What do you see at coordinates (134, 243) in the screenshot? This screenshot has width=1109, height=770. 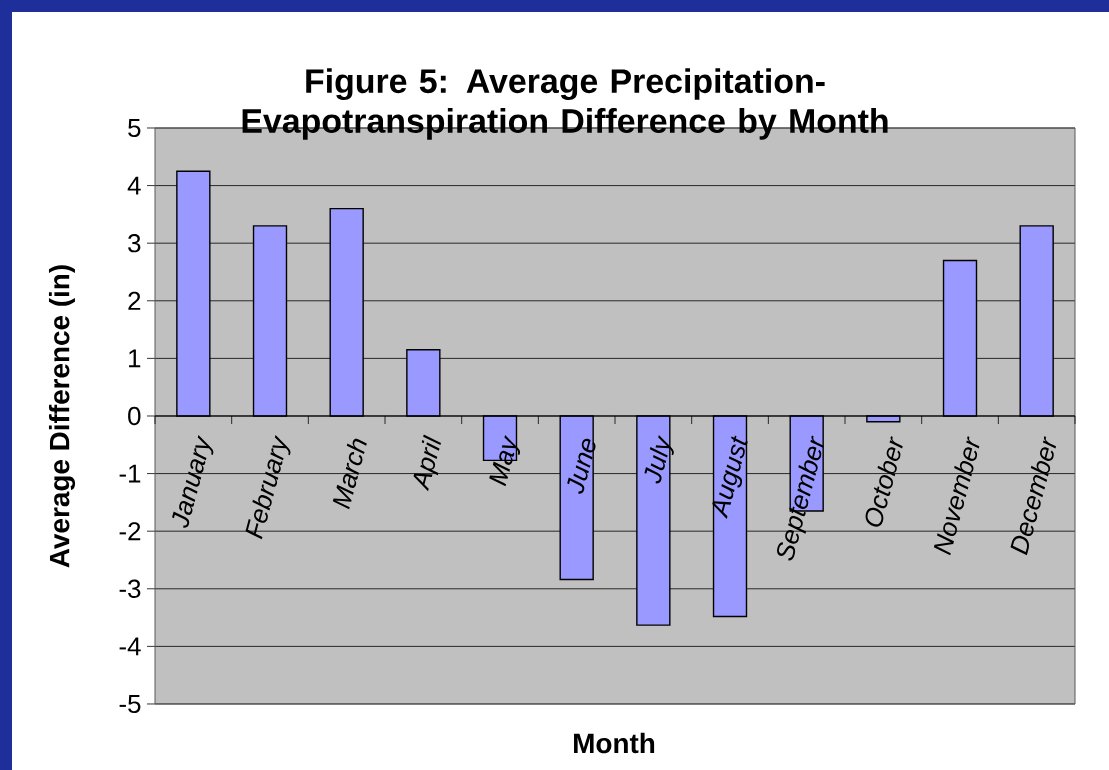 I see `y-tick-label: 3` at bounding box center [134, 243].